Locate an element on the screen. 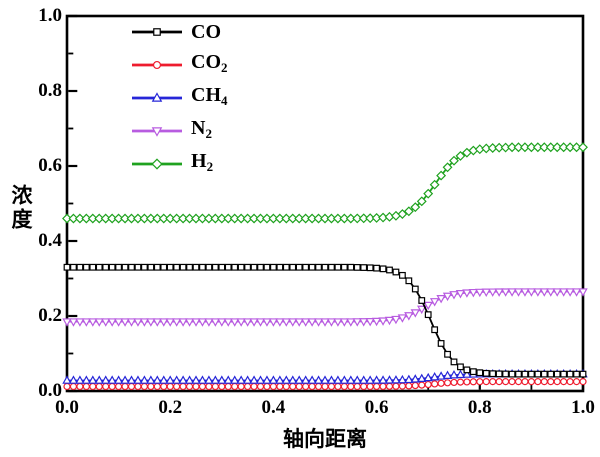  x-tick-label: 0.2 is located at coordinates (170, 407).